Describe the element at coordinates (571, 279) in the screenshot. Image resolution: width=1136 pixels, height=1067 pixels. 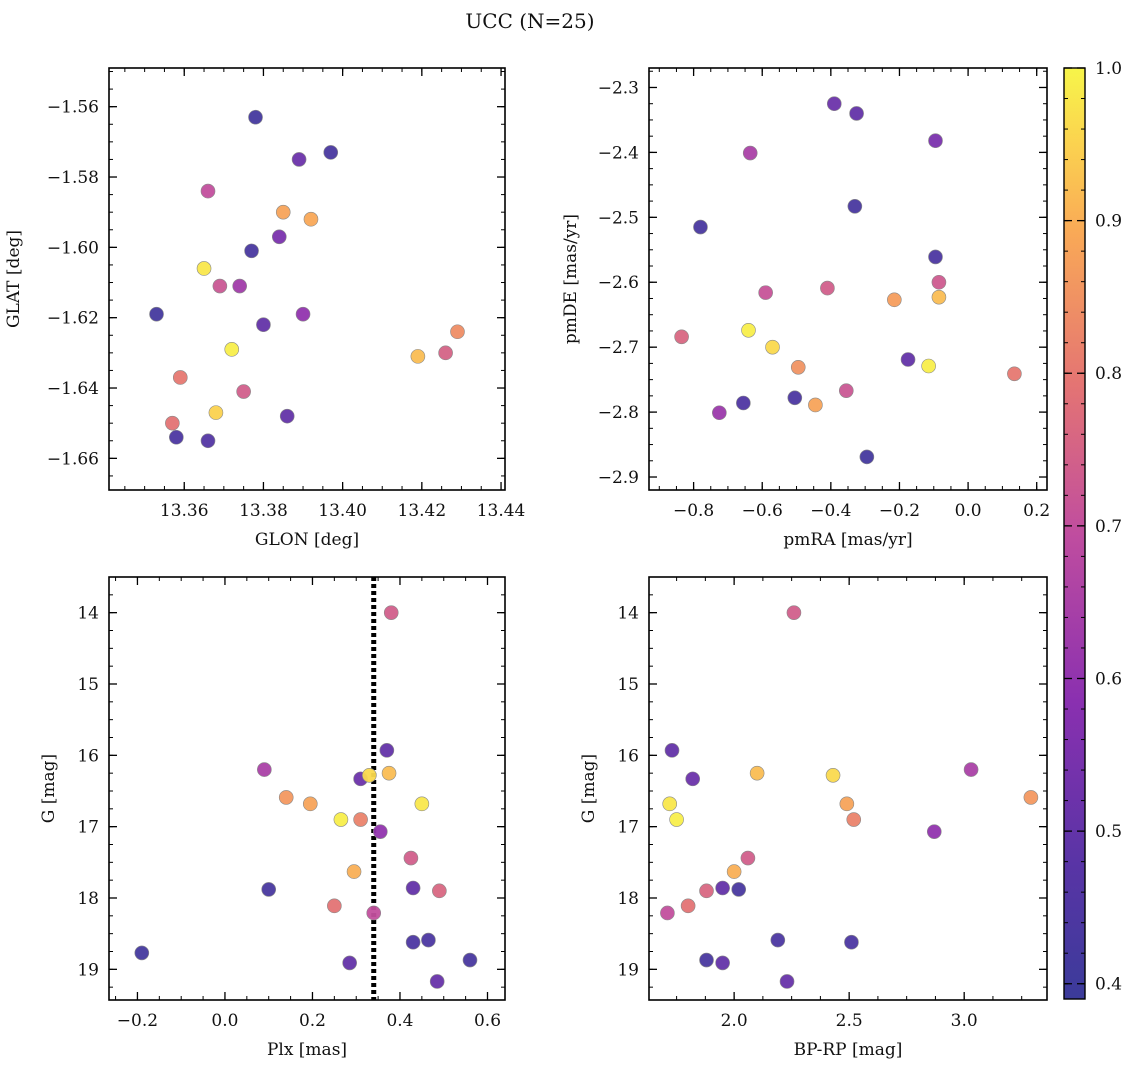
I see `y-axis-title: pmDE [mas/yr]` at that location.